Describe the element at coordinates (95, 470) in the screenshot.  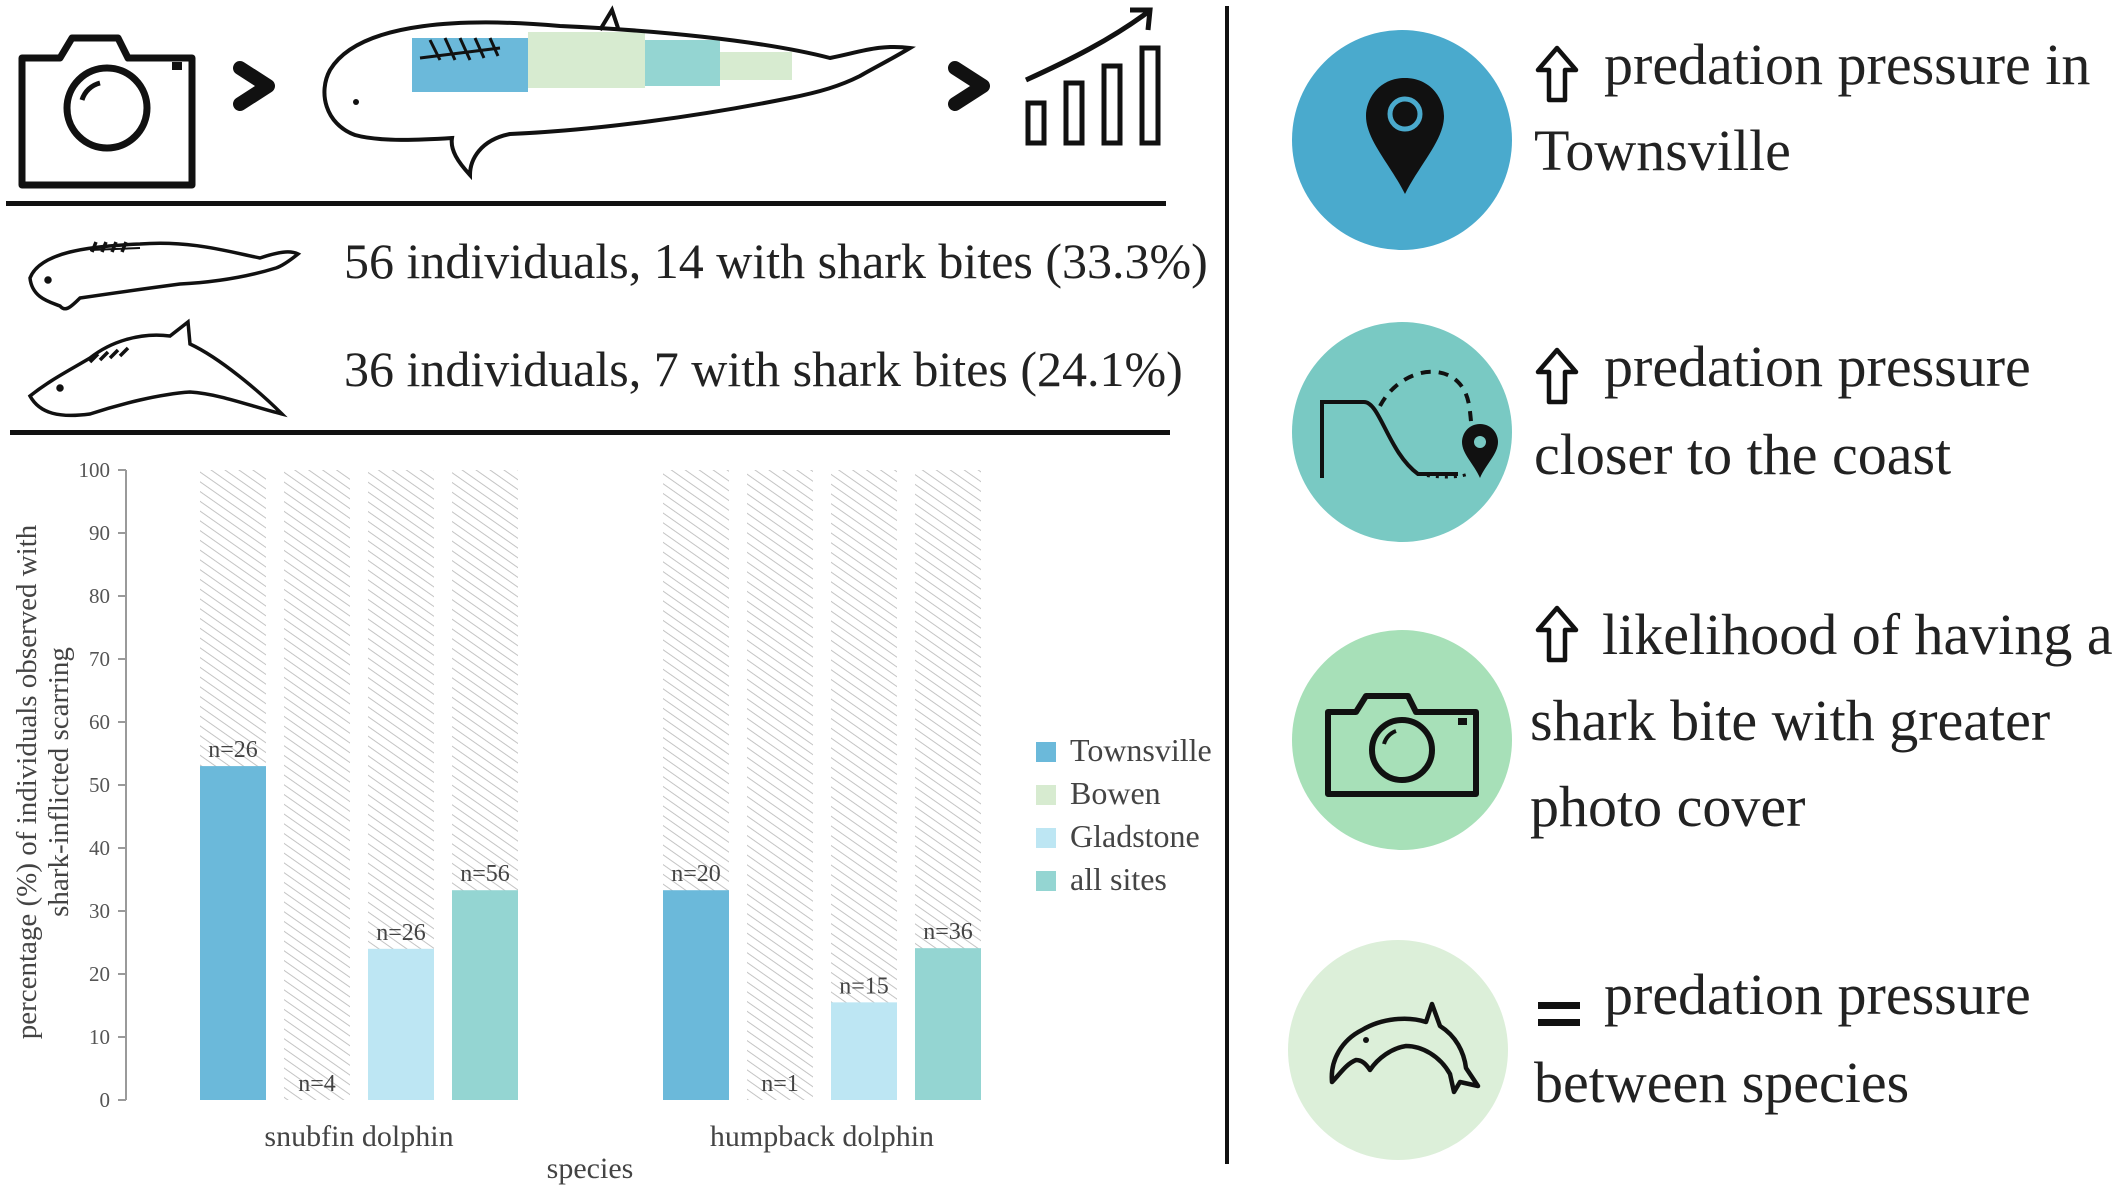
I see `y-tick-label: 100` at that location.